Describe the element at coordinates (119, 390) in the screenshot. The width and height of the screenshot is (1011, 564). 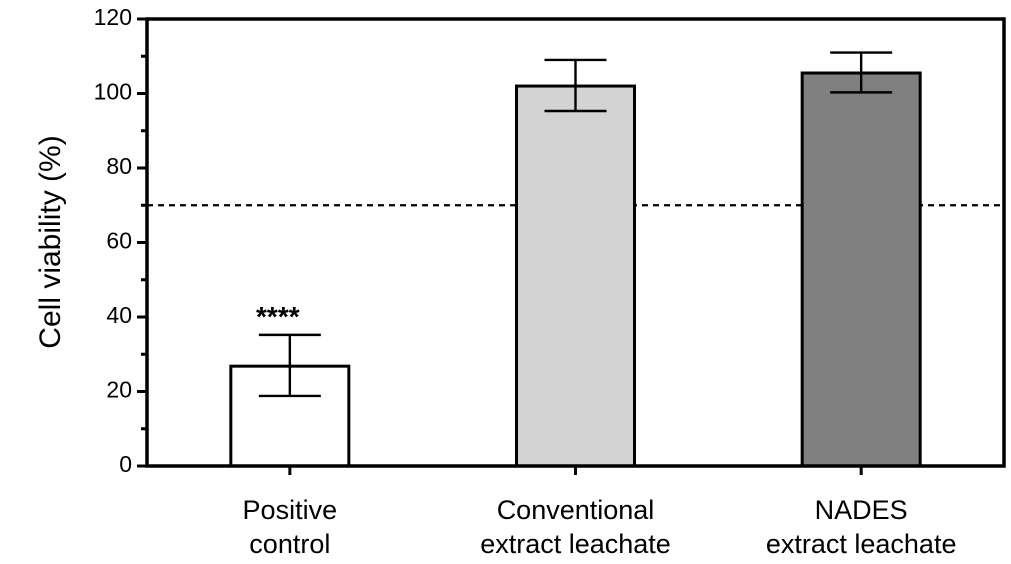
I see `y-tick-label-1: 20` at that location.